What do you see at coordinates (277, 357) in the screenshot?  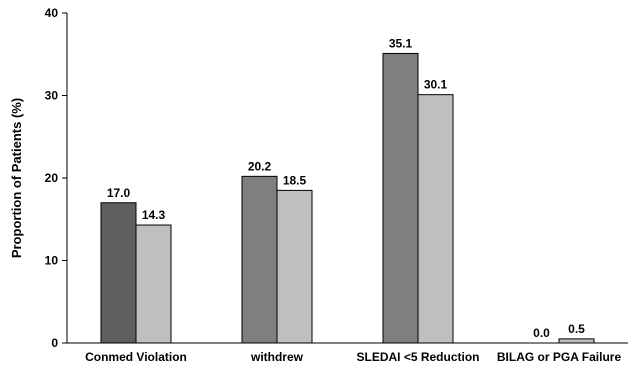 I see `category-label: withdrew` at bounding box center [277, 357].